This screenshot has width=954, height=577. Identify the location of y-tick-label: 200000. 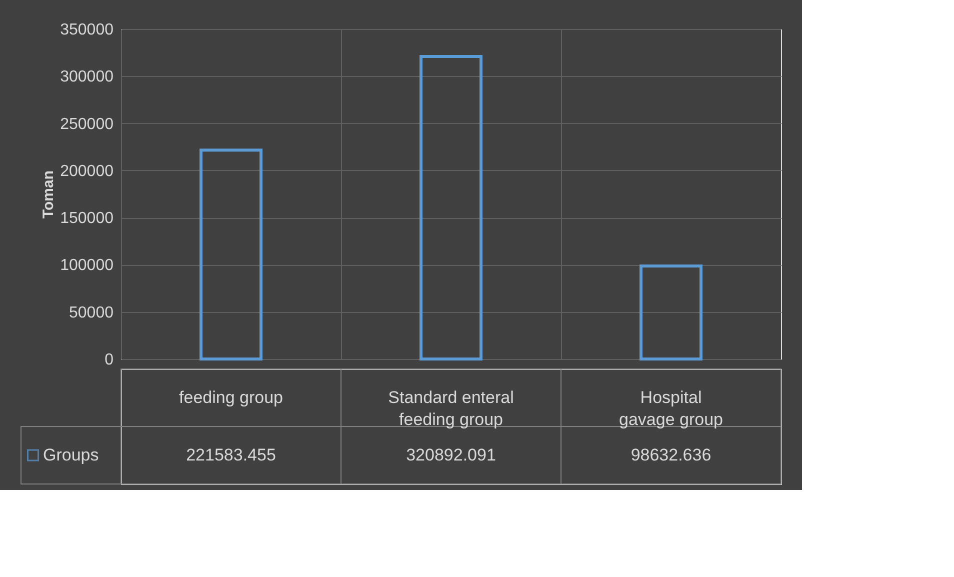
(87, 171).